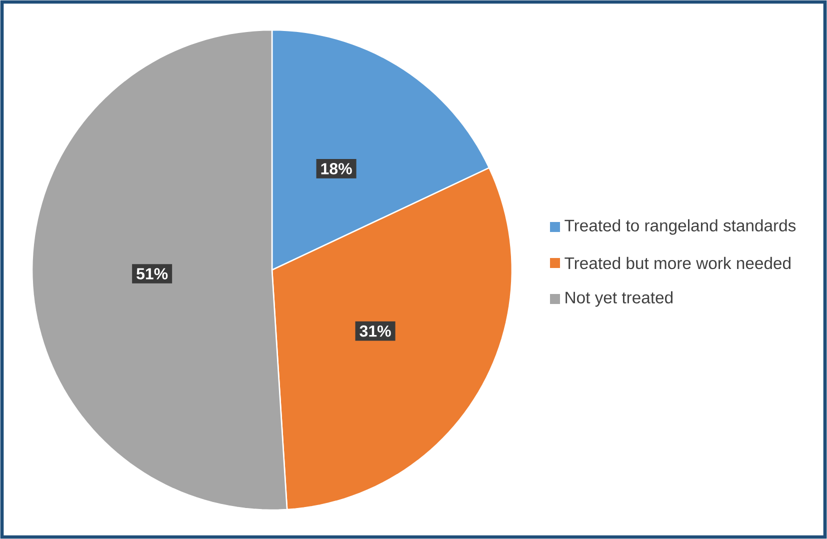 This screenshot has width=827, height=539. I want to click on legend-label: Treated to rangeland standards, so click(680, 227).